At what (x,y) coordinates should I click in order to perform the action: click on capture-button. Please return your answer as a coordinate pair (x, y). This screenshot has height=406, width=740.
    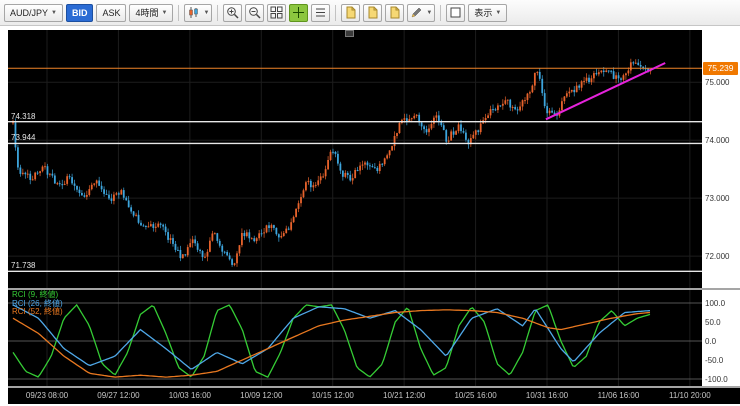
    Looking at the image, I should click on (456, 12).